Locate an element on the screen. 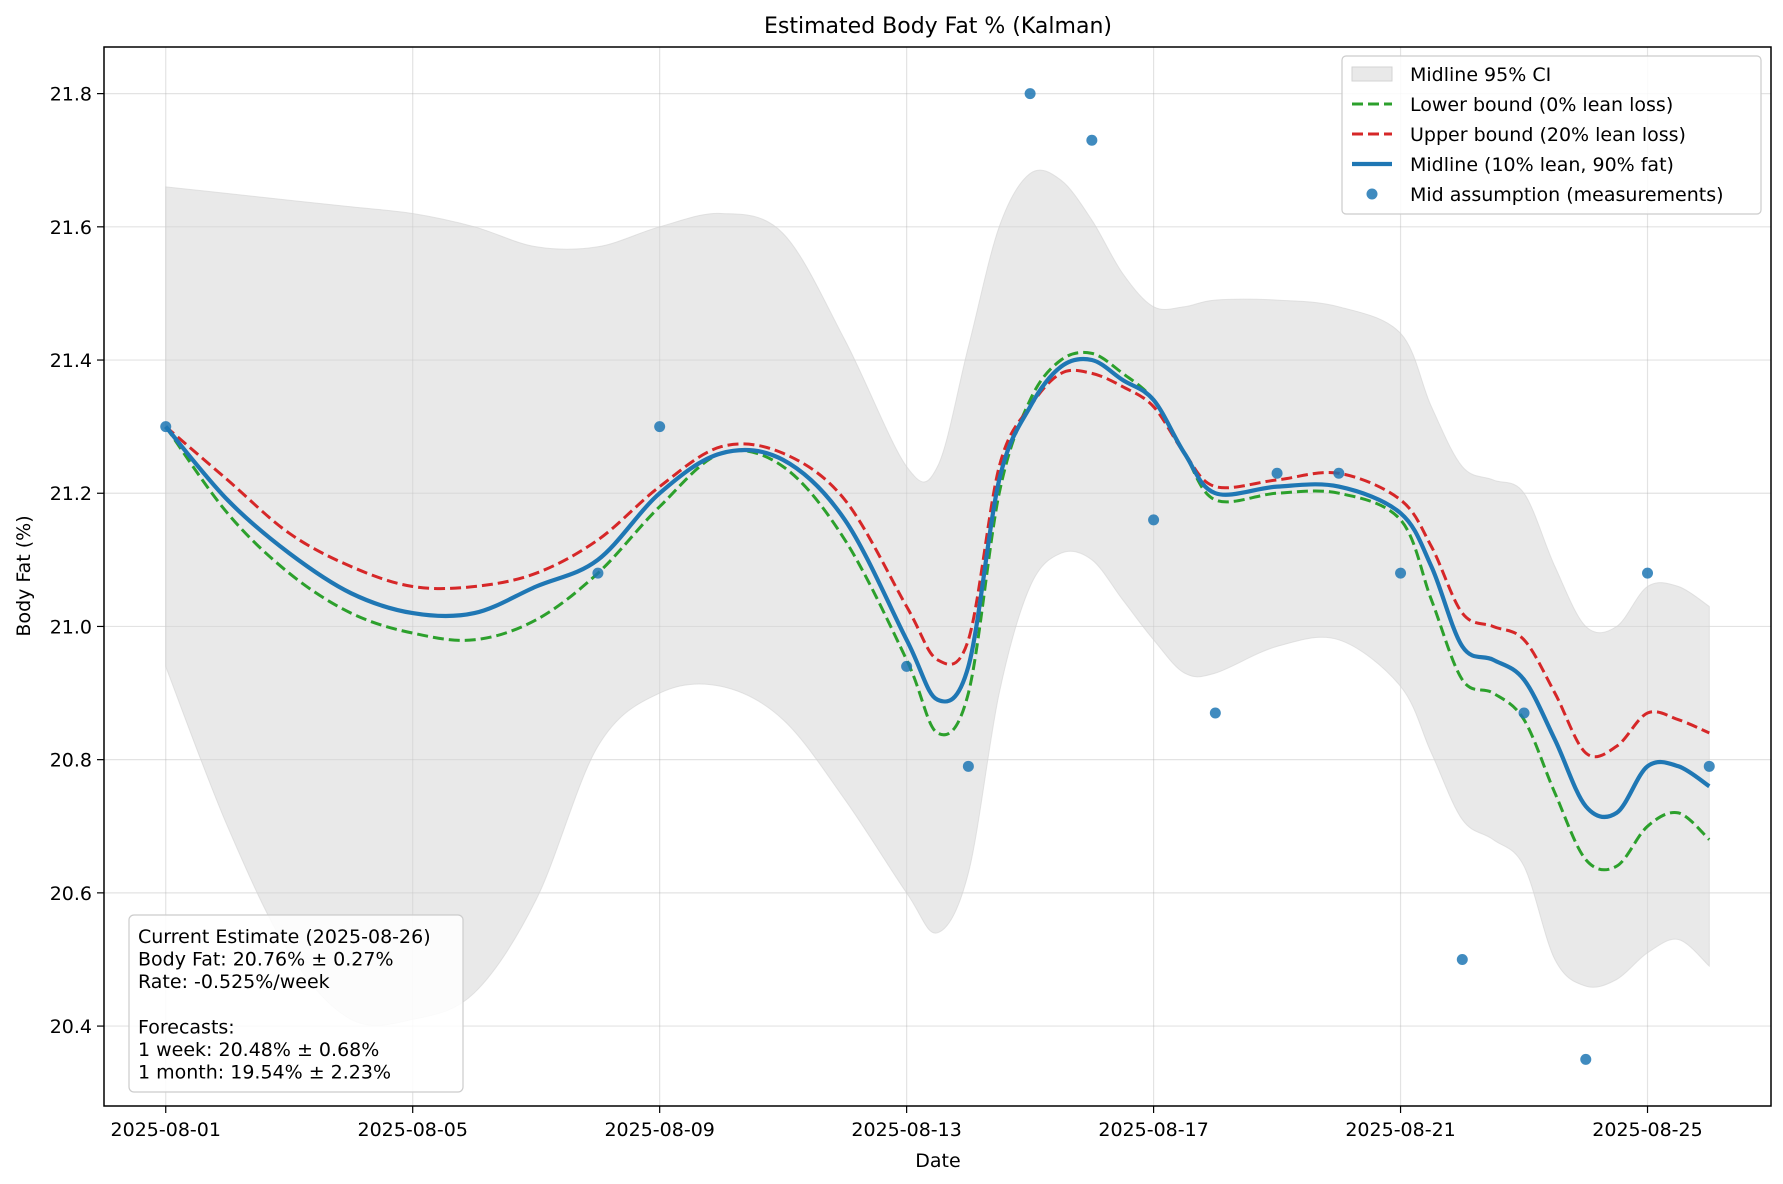 Image resolution: width=1783 pixels, height=1184 pixels. annotation-line: Rate: -0.525%/week is located at coordinates (234, 982).